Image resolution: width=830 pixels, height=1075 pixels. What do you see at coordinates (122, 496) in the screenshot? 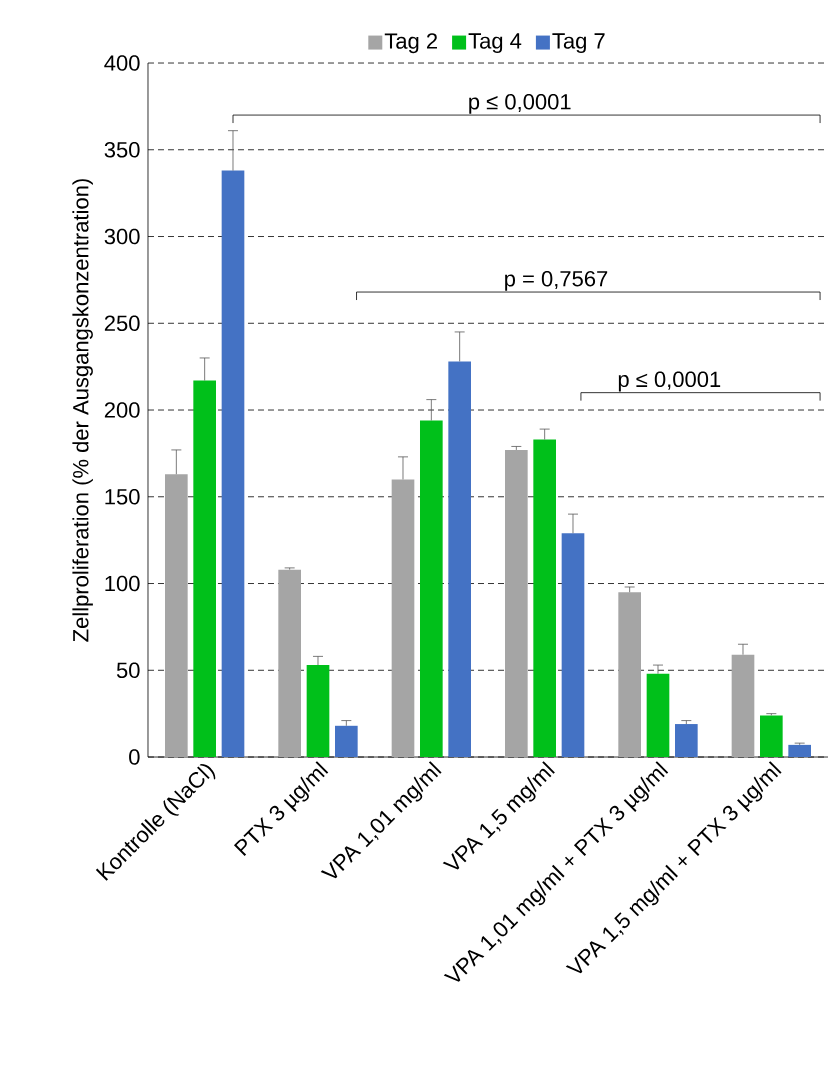
I see `y-tick-label: 150` at bounding box center [122, 496].